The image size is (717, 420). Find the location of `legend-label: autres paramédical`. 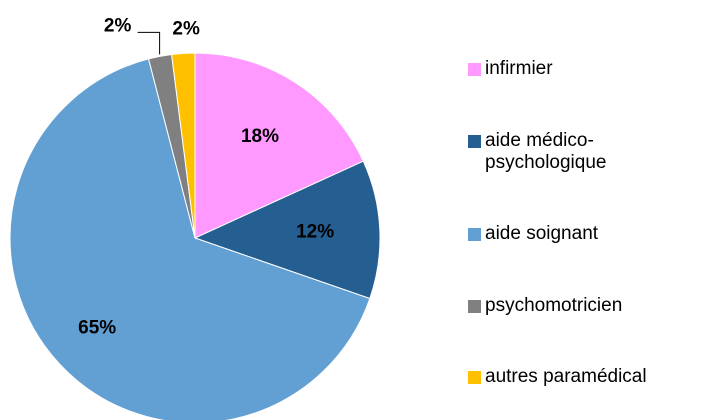

legend-label: autres paramédical is located at coordinates (566, 376).